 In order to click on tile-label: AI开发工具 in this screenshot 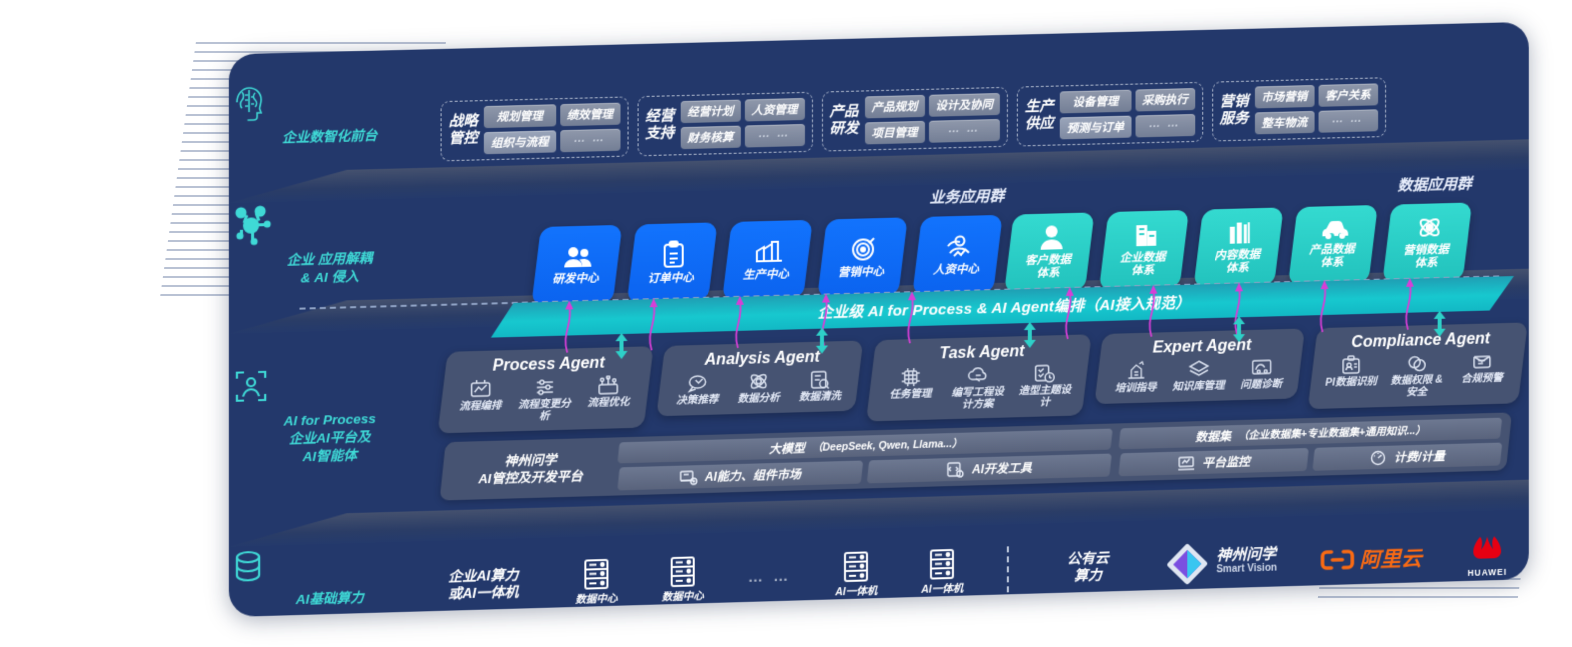, I will do `click(1002, 468)`.